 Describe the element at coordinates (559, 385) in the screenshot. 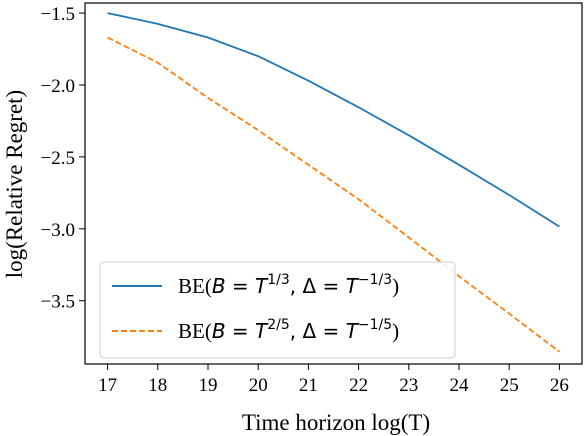

I see `x-tick-label: 26` at that location.